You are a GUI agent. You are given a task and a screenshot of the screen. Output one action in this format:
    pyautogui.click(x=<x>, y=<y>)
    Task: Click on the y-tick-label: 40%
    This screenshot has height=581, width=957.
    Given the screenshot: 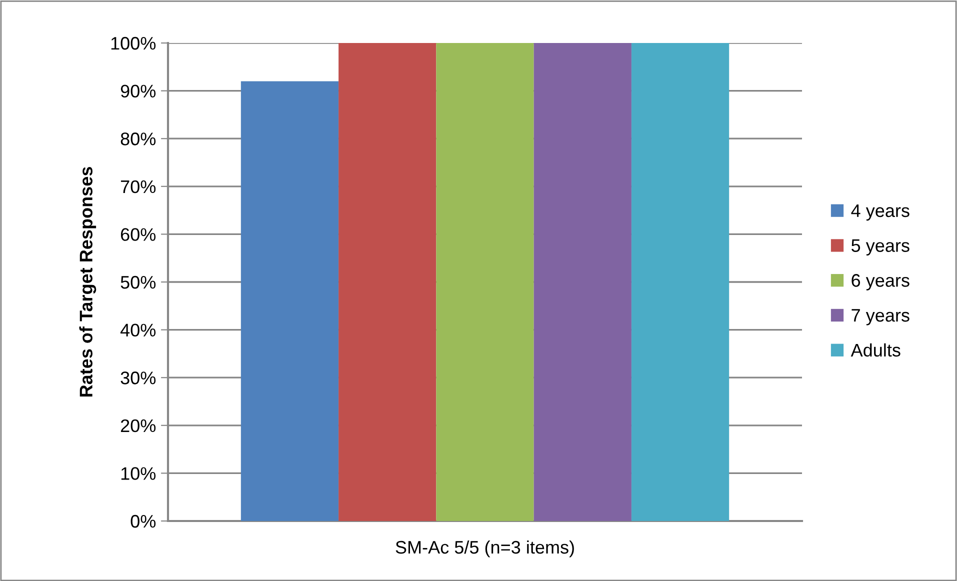 What is the action you would take?
    pyautogui.click(x=138, y=330)
    